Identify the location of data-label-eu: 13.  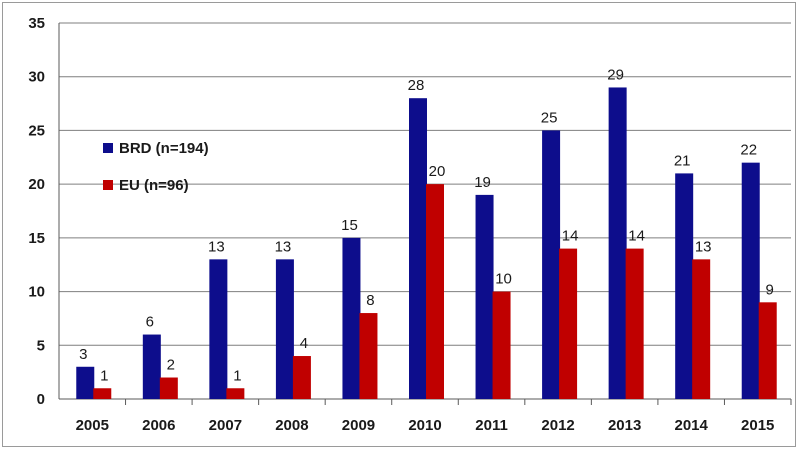
(703, 246).